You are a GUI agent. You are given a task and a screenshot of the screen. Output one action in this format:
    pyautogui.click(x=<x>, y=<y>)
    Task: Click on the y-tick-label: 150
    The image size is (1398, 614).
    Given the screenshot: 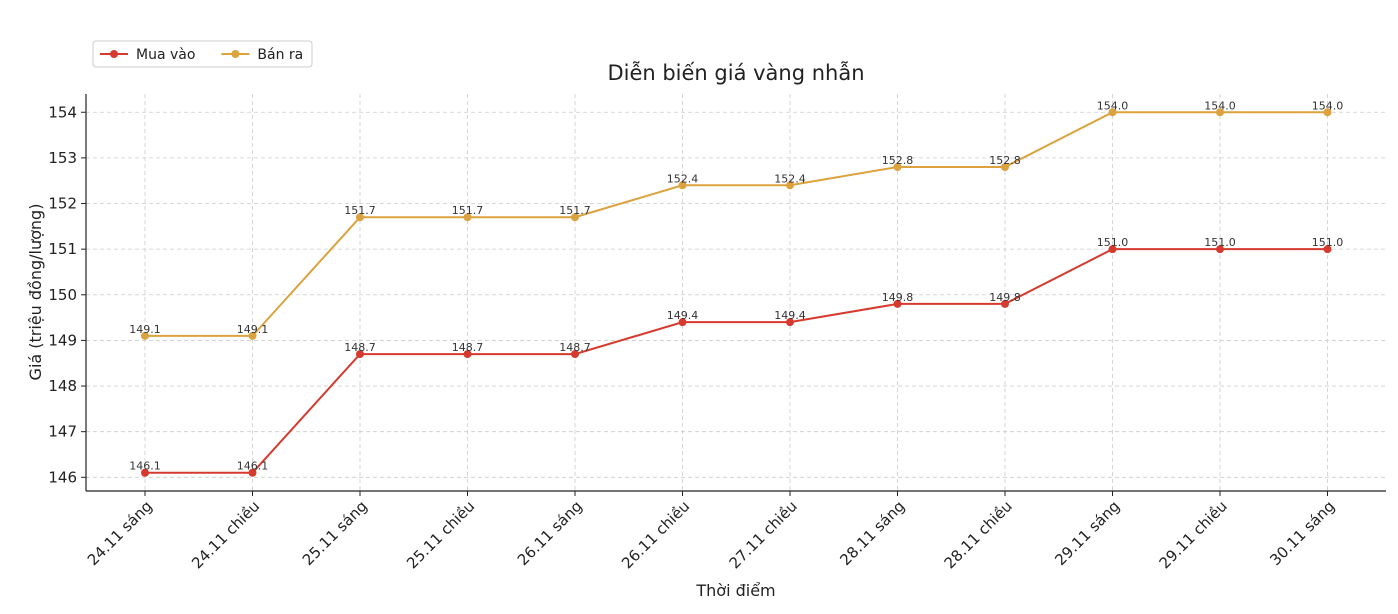 What is the action you would take?
    pyautogui.click(x=62, y=295)
    